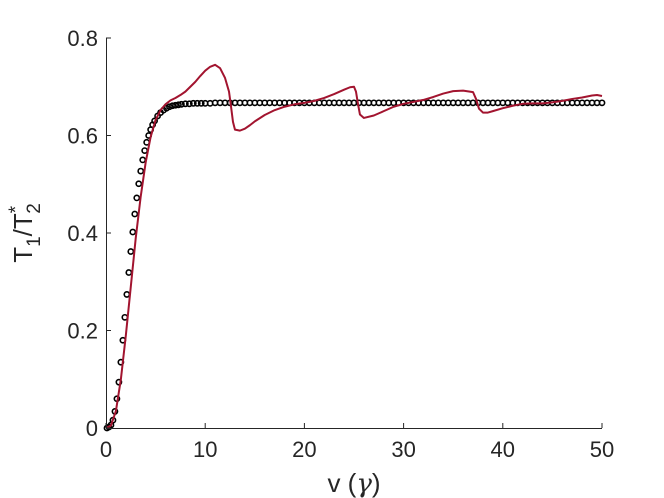  What do you see at coordinates (25, 233) in the screenshot?
I see `y-axis-label: T1/T*2` at bounding box center [25, 233].